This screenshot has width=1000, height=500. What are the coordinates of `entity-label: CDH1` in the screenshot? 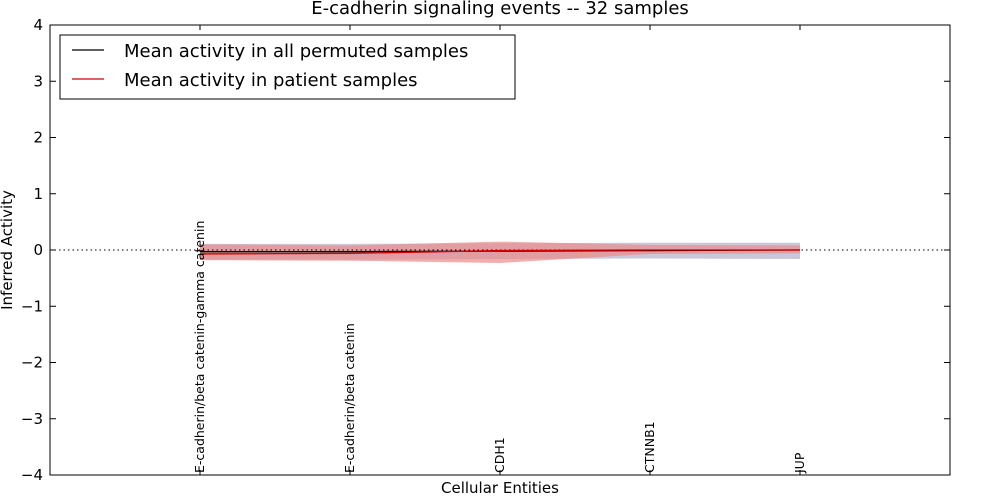 It's located at (499, 455).